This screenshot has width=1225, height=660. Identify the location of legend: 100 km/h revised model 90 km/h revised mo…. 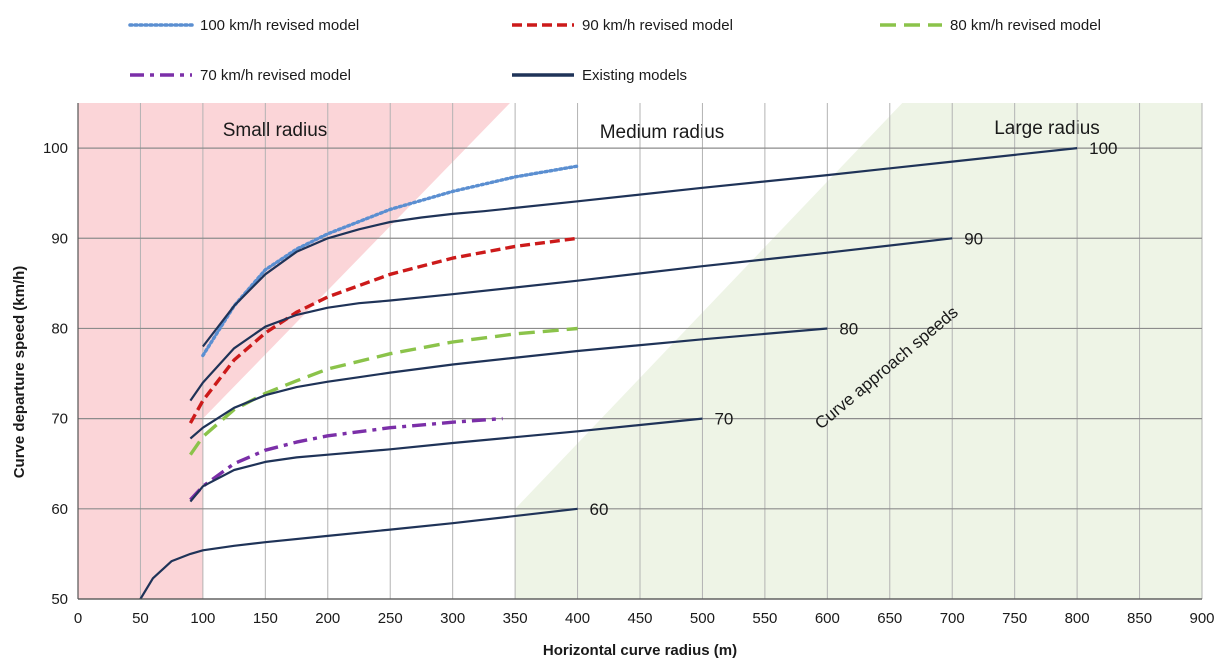
(614, 50).